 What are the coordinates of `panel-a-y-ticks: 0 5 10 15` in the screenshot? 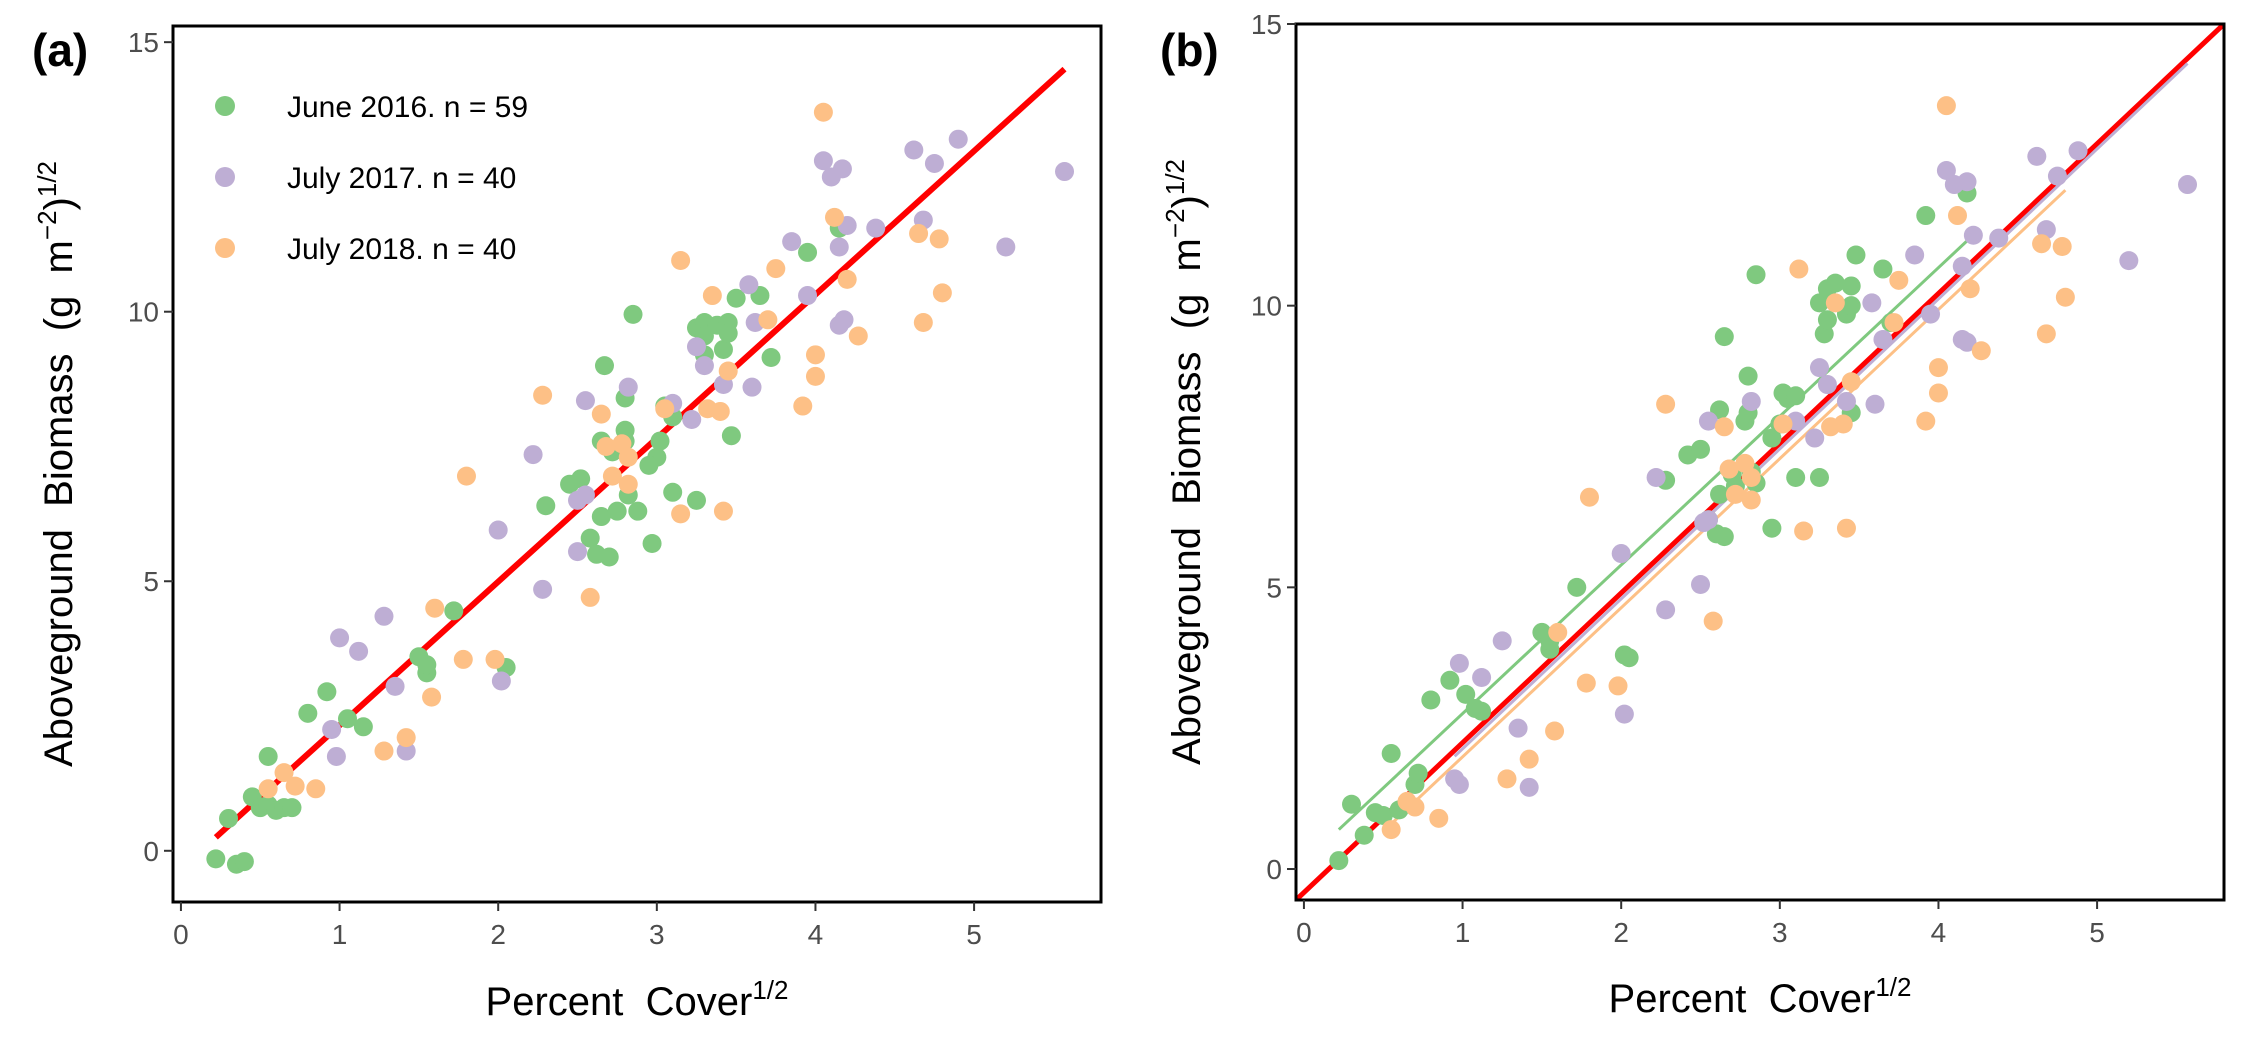 It's located at (150, 447).